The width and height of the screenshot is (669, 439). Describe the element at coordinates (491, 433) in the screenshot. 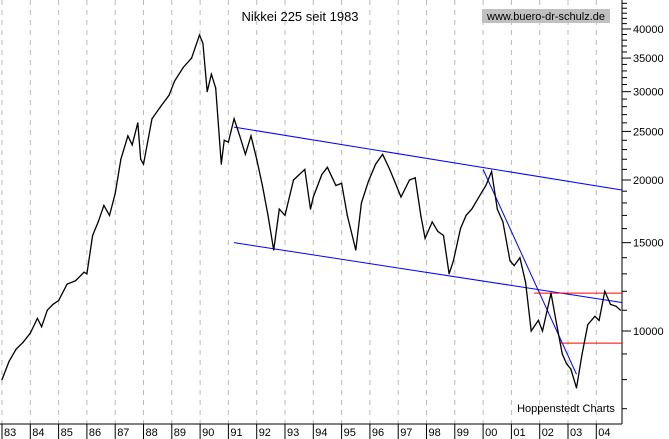

I see `x-tick-label: 00` at that location.